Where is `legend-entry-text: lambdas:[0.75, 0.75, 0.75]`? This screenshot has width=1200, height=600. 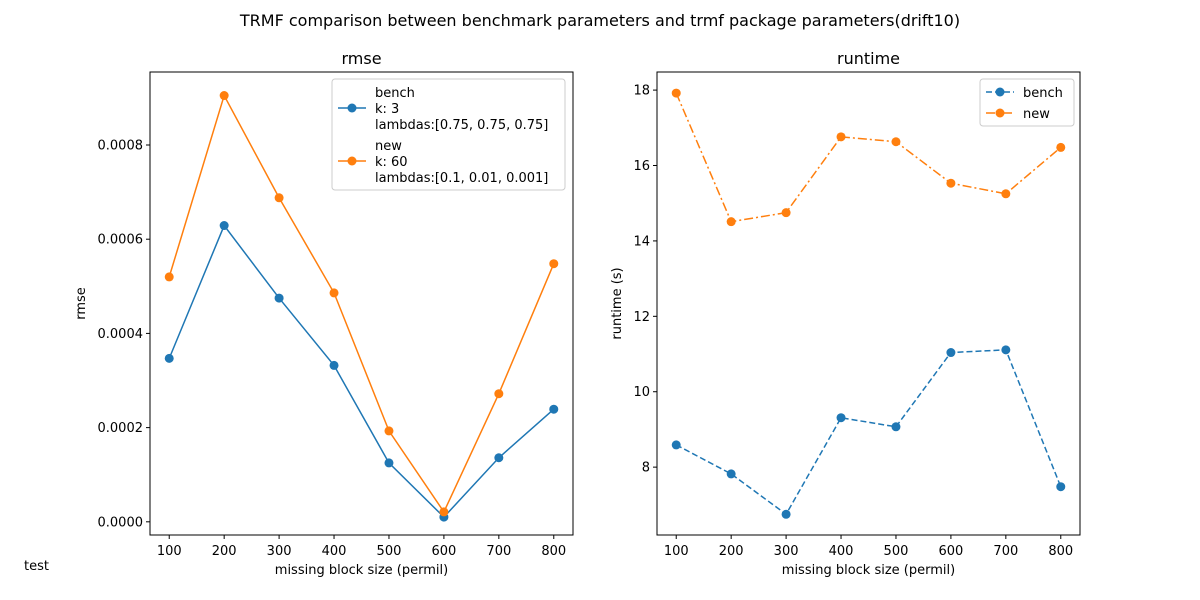
legend-entry-text: lambdas:[0.75, 0.75, 0.75] is located at coordinates (461, 125).